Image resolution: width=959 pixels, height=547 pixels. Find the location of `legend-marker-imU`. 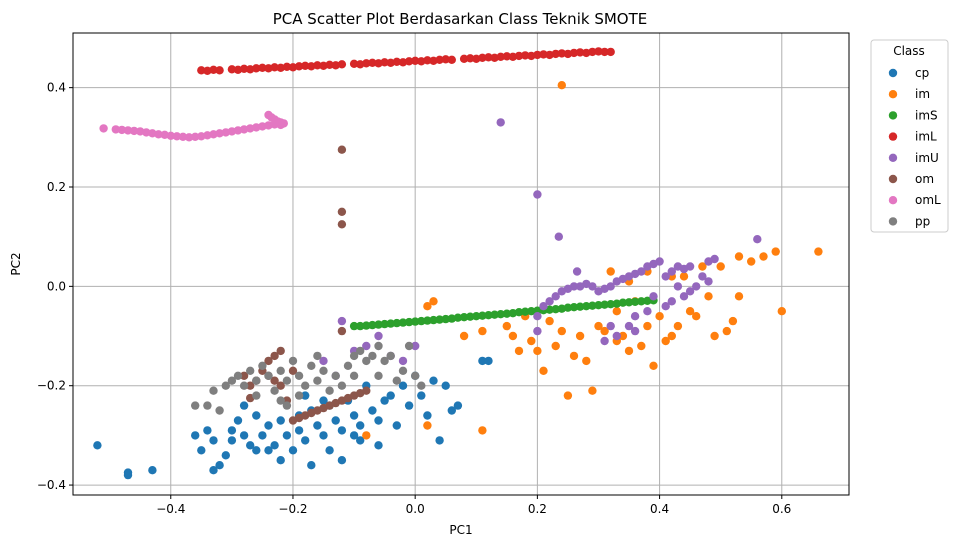

legend-marker-imU is located at coordinates (893, 157).